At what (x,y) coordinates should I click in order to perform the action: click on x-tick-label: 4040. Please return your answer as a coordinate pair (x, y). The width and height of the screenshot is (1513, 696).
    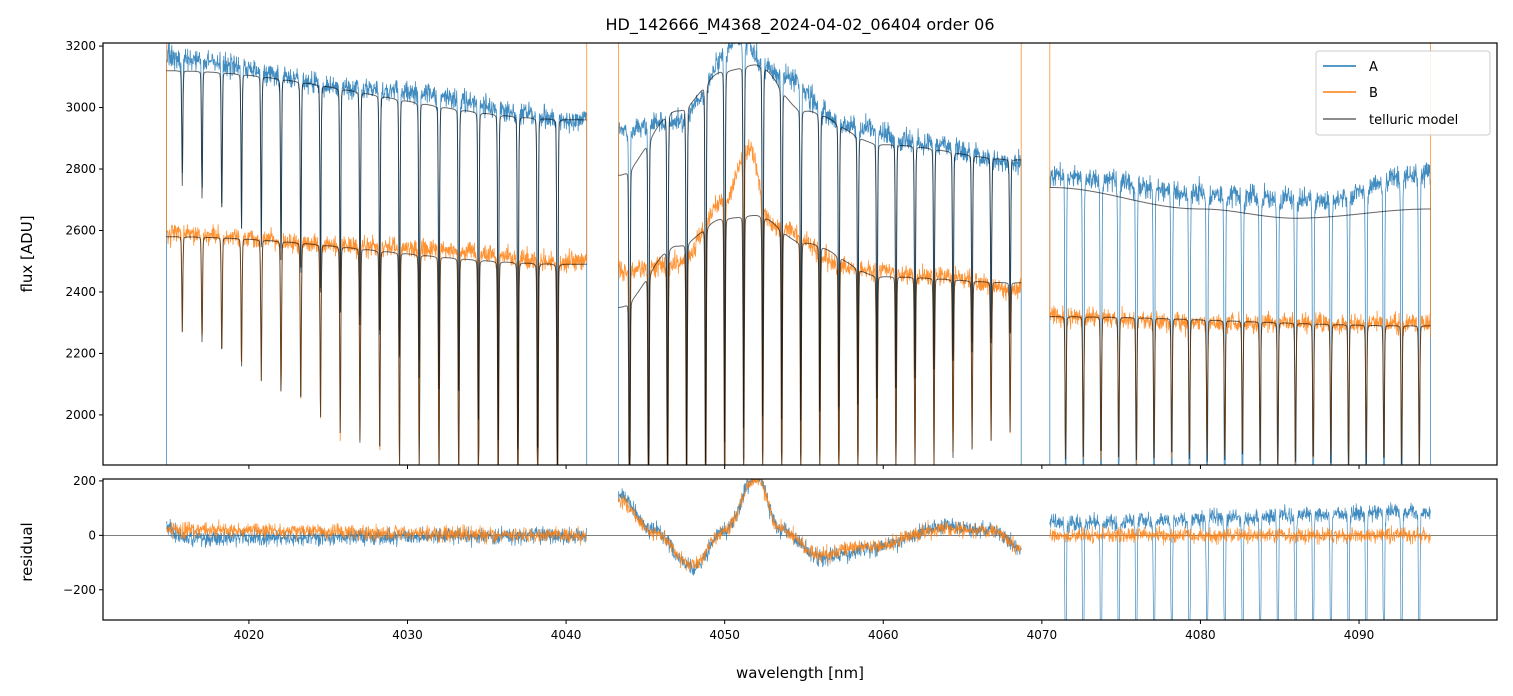
    Looking at the image, I should click on (566, 635).